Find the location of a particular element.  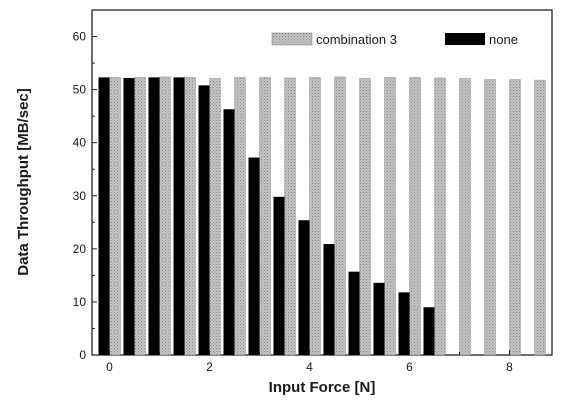

legend-swatch-none is located at coordinates (465, 39).